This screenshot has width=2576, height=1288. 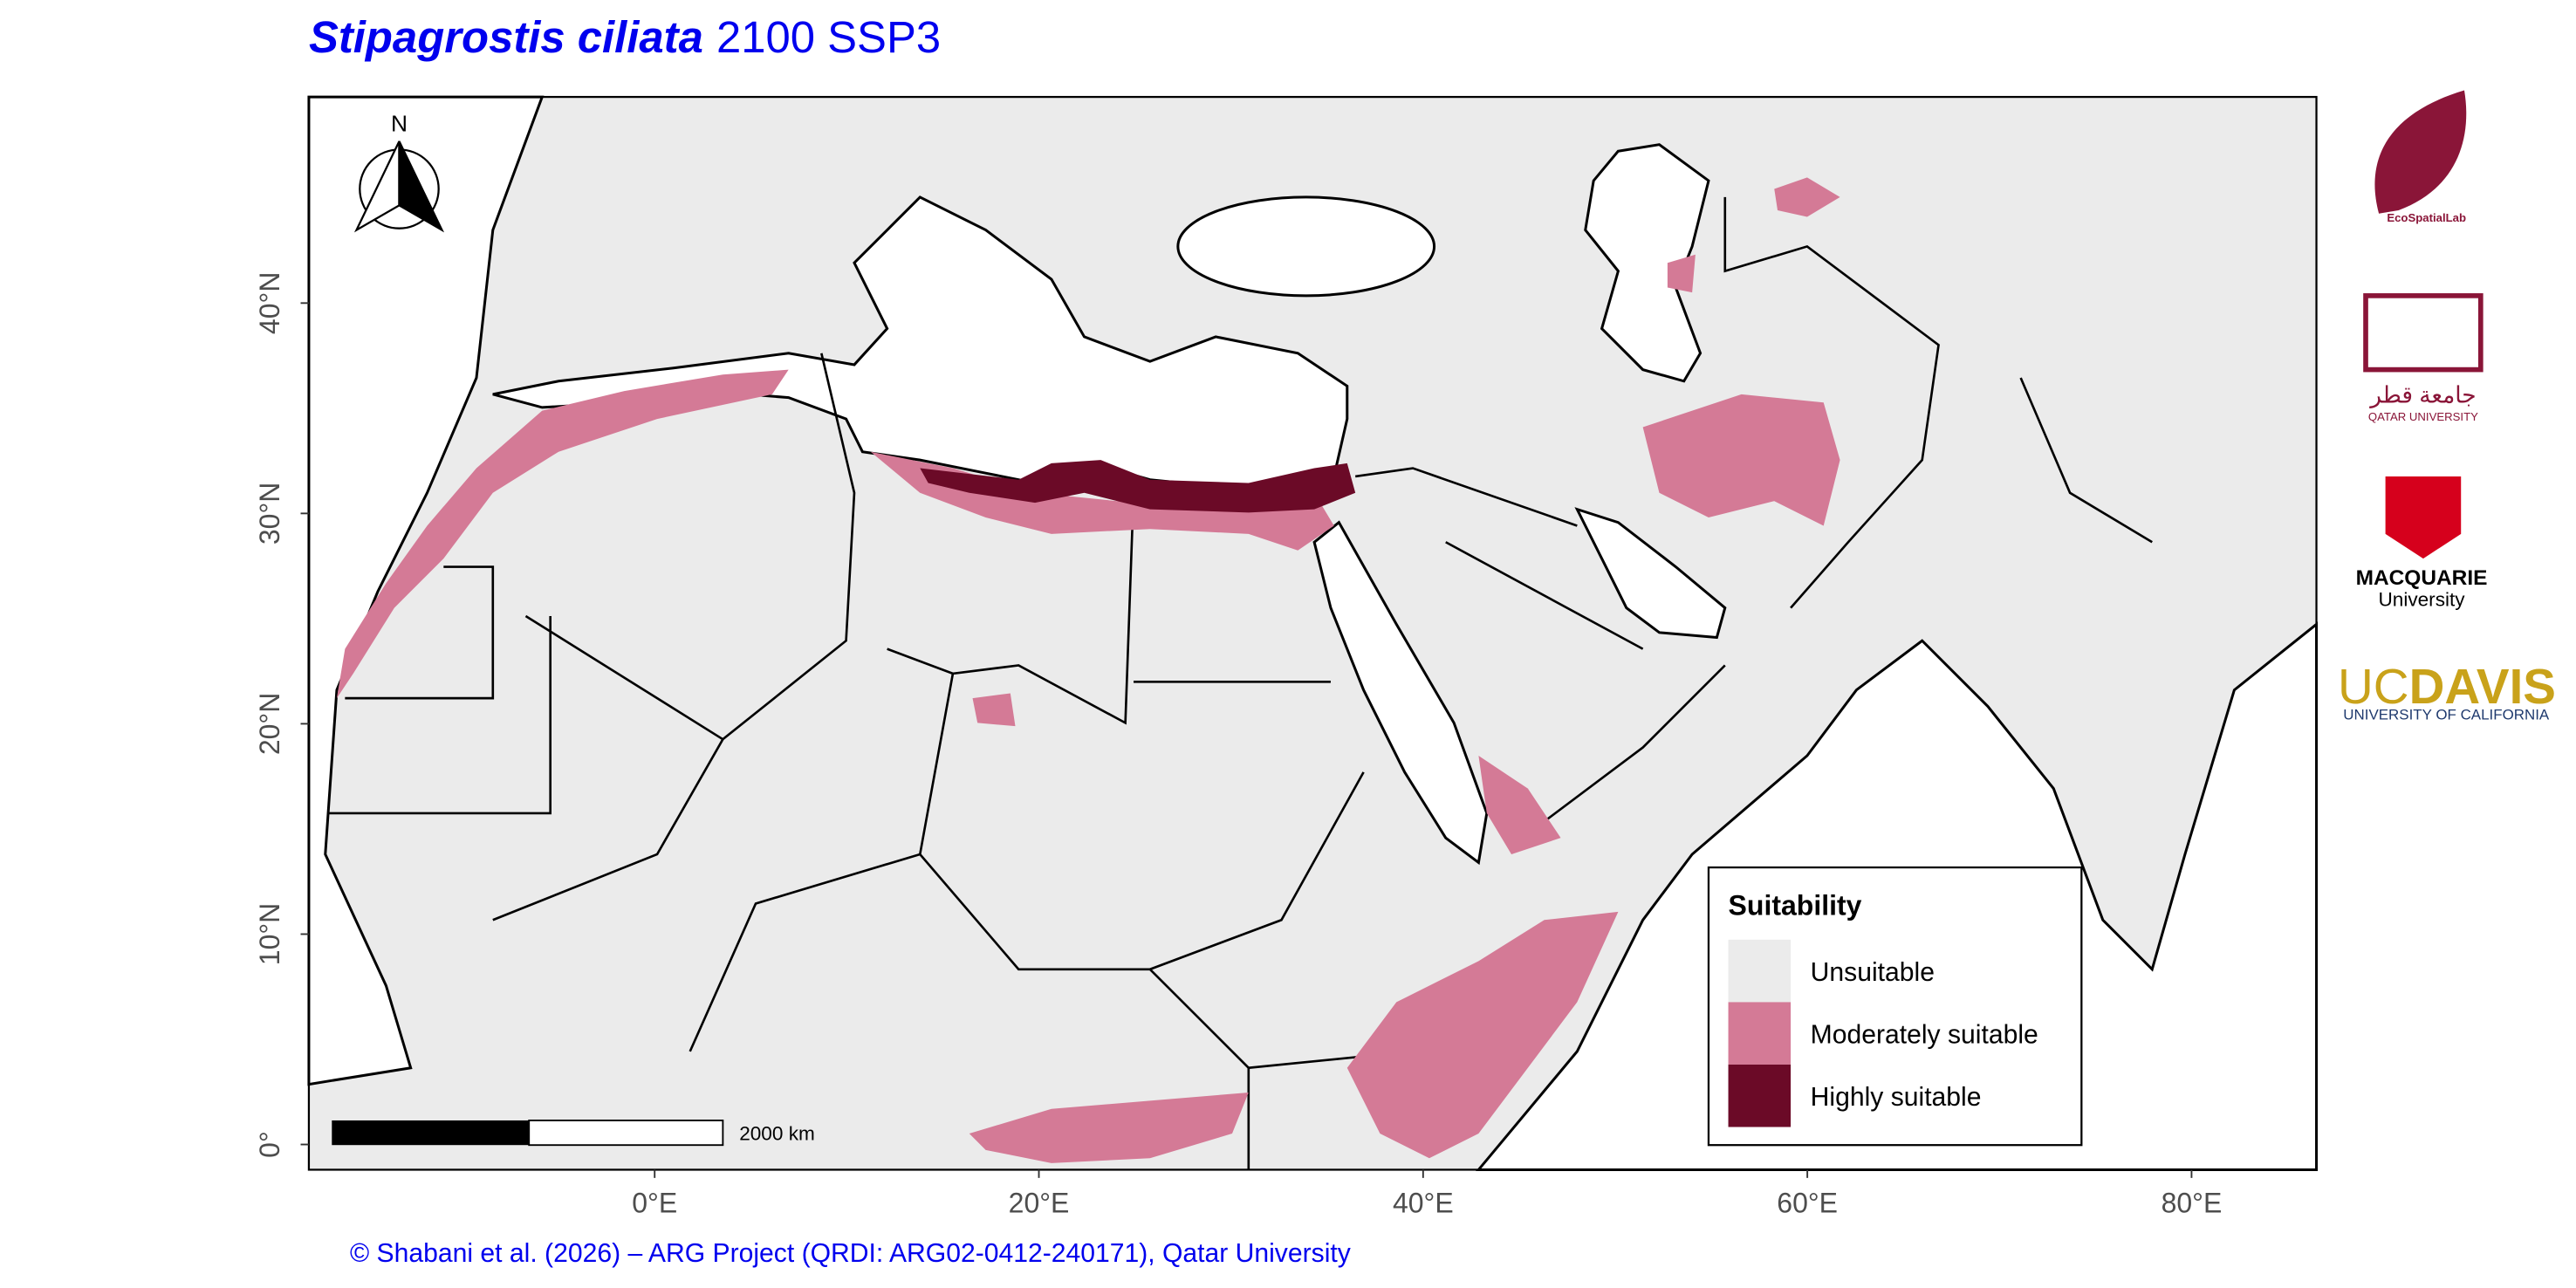 What do you see at coordinates (270, 303) in the screenshot?
I see `y-tick-label: 40°N` at bounding box center [270, 303].